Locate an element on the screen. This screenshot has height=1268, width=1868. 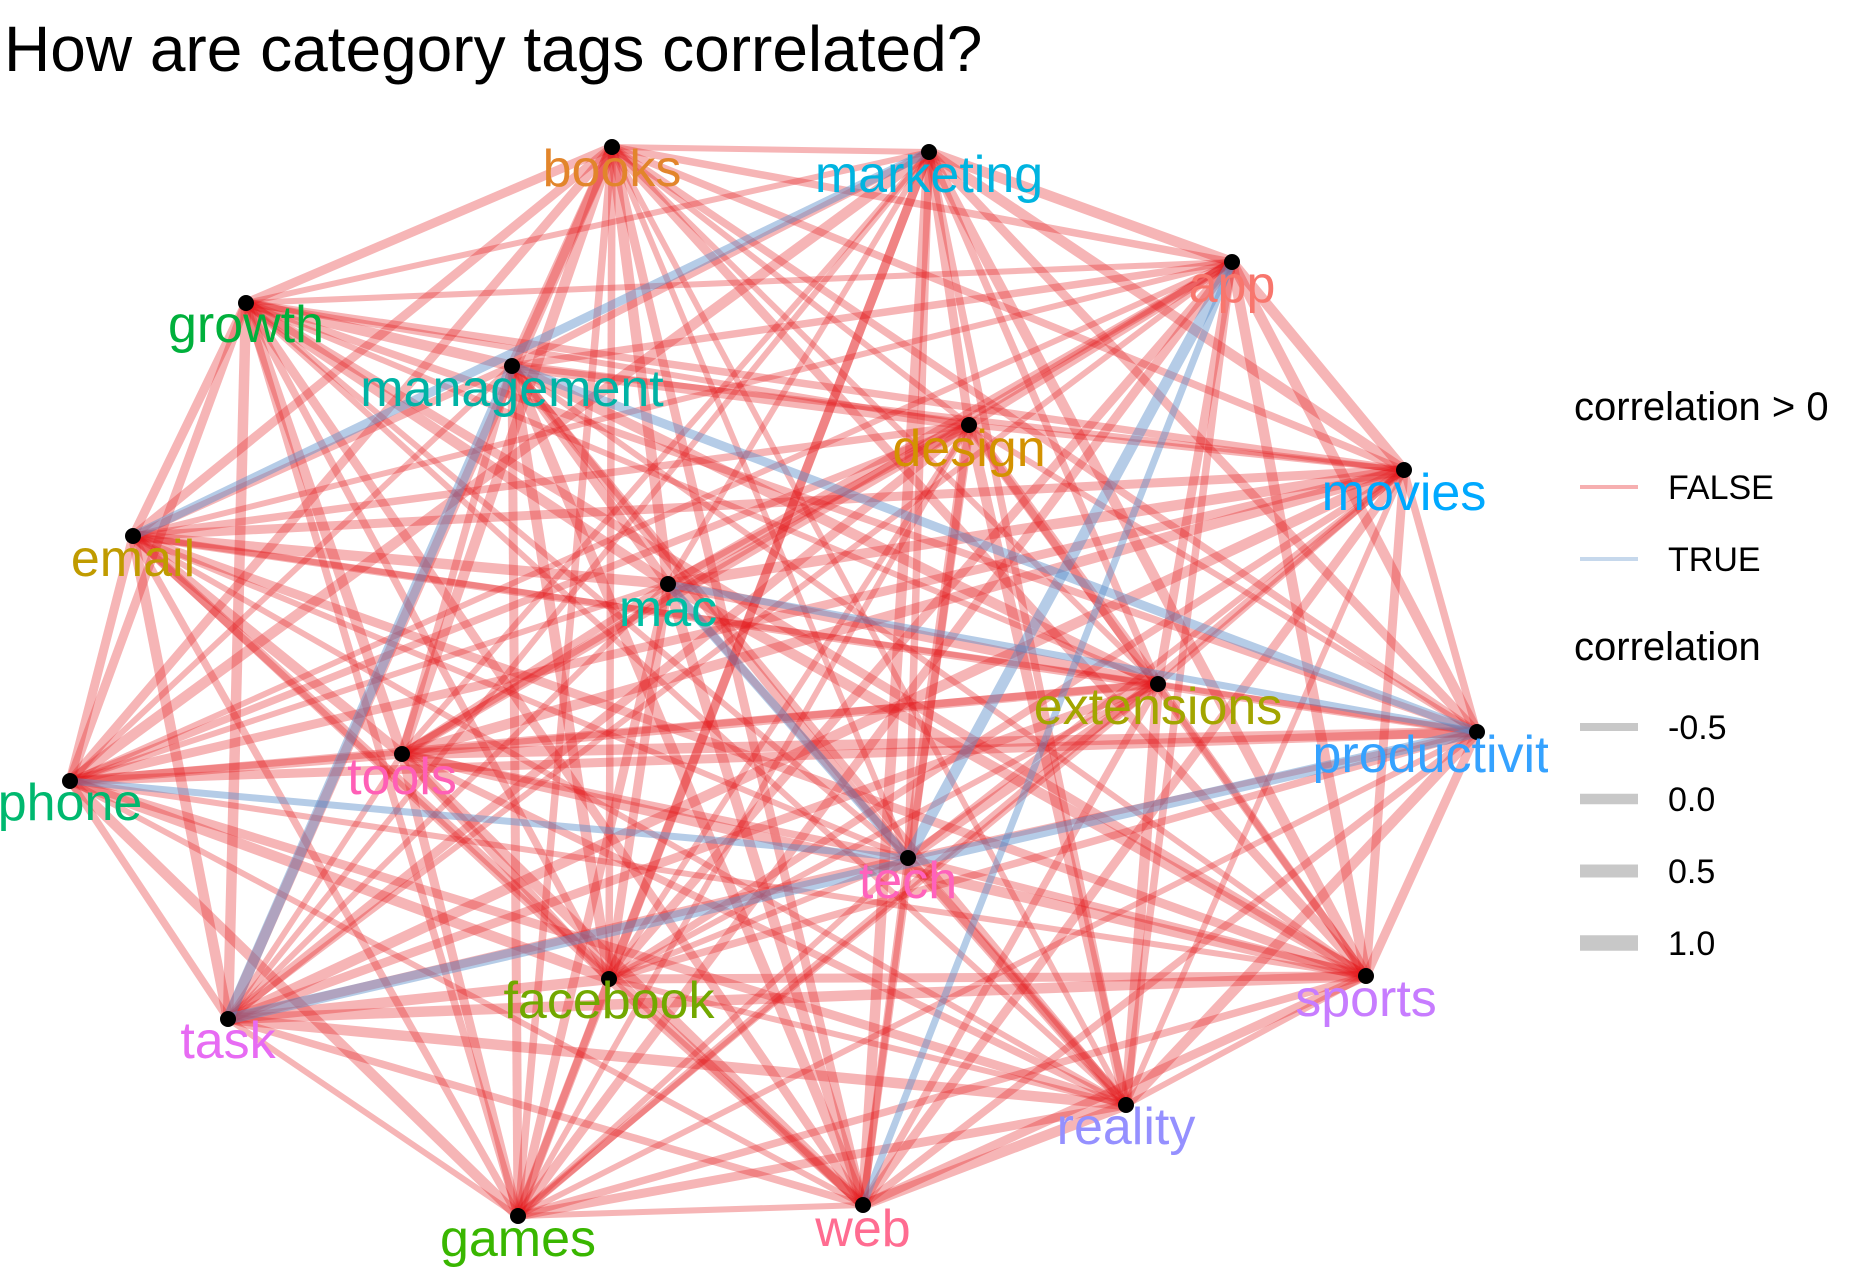
node-productivity is located at coordinates (1477, 732).